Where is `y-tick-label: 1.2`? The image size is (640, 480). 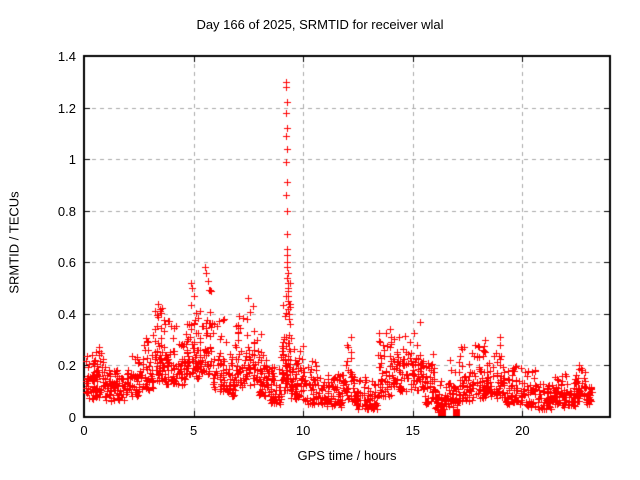 y-tick-label: 1.2 is located at coordinates (66, 108).